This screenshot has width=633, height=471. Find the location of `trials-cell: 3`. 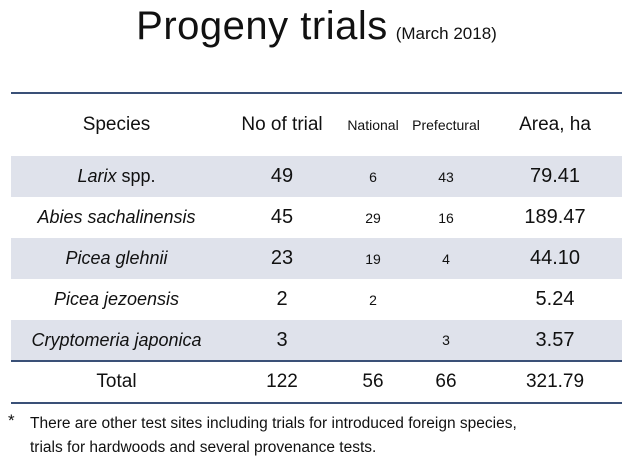

trials-cell: 3 is located at coordinates (282, 340).